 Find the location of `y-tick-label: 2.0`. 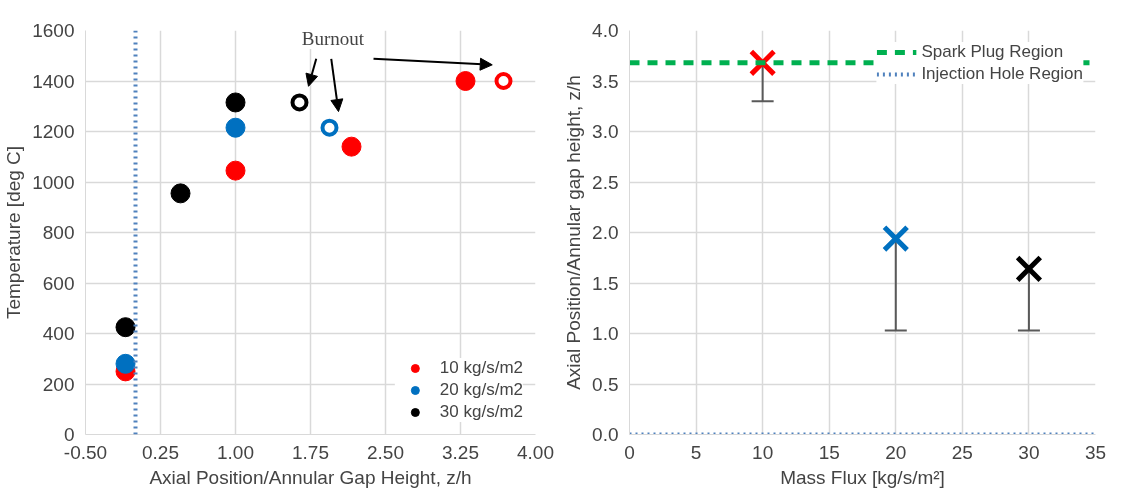

y-tick-label: 2.0 is located at coordinates (605, 232).